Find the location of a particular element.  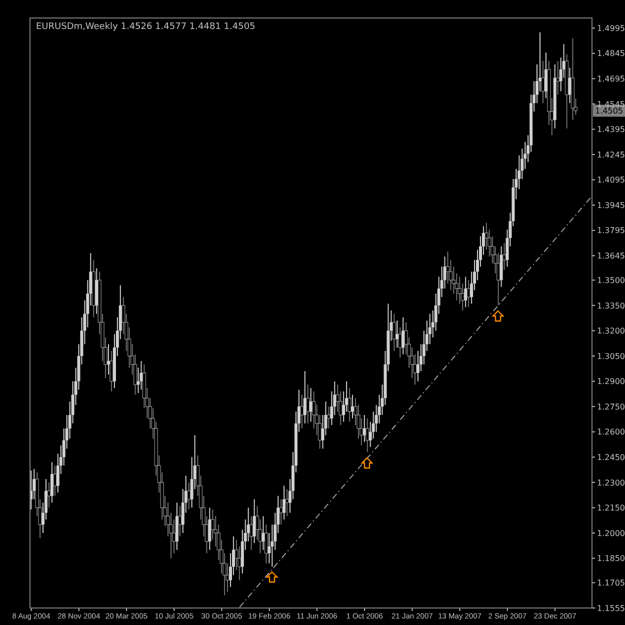

y-tick-label: 1.2750 is located at coordinates (611, 407).